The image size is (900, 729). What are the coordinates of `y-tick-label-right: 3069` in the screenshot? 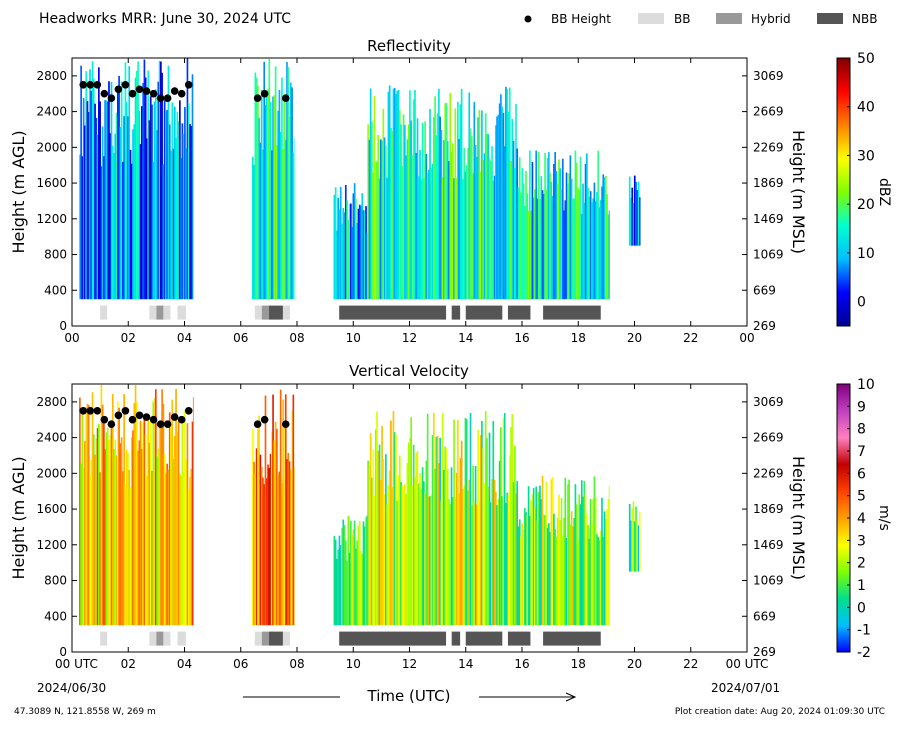 It's located at (768, 402).